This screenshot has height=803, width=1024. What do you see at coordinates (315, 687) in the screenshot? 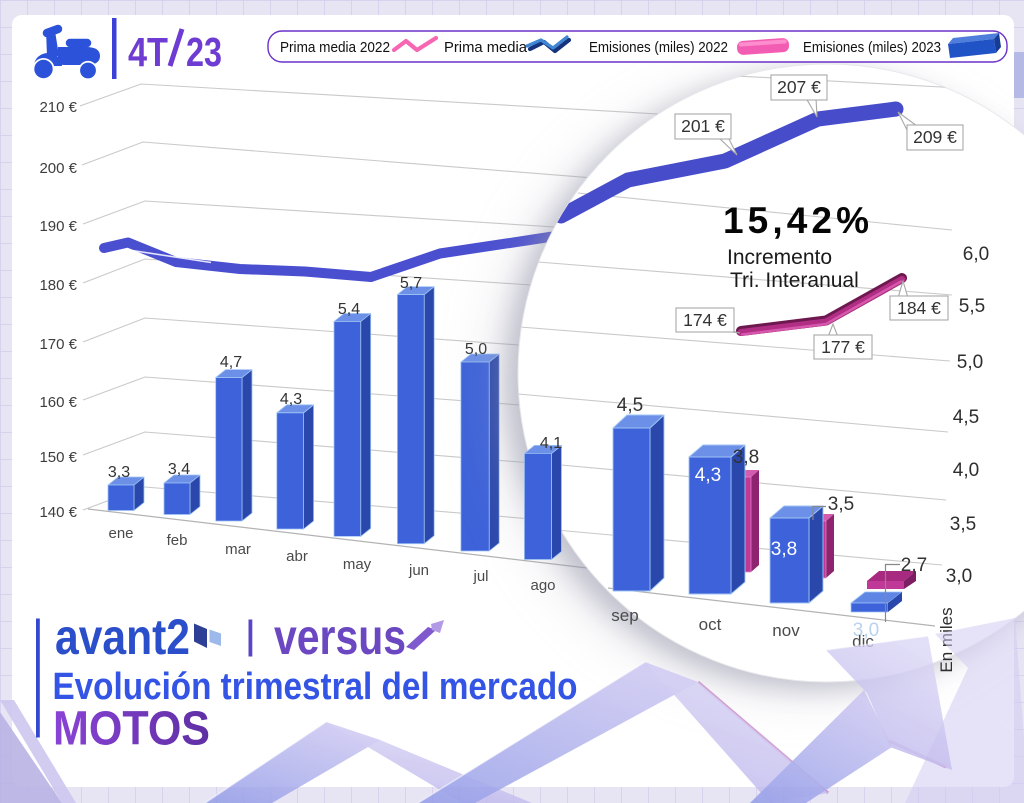
I see `svg-text:Evolución trimestral del merca: Evolución trimestral del mercado` at bounding box center [315, 687].